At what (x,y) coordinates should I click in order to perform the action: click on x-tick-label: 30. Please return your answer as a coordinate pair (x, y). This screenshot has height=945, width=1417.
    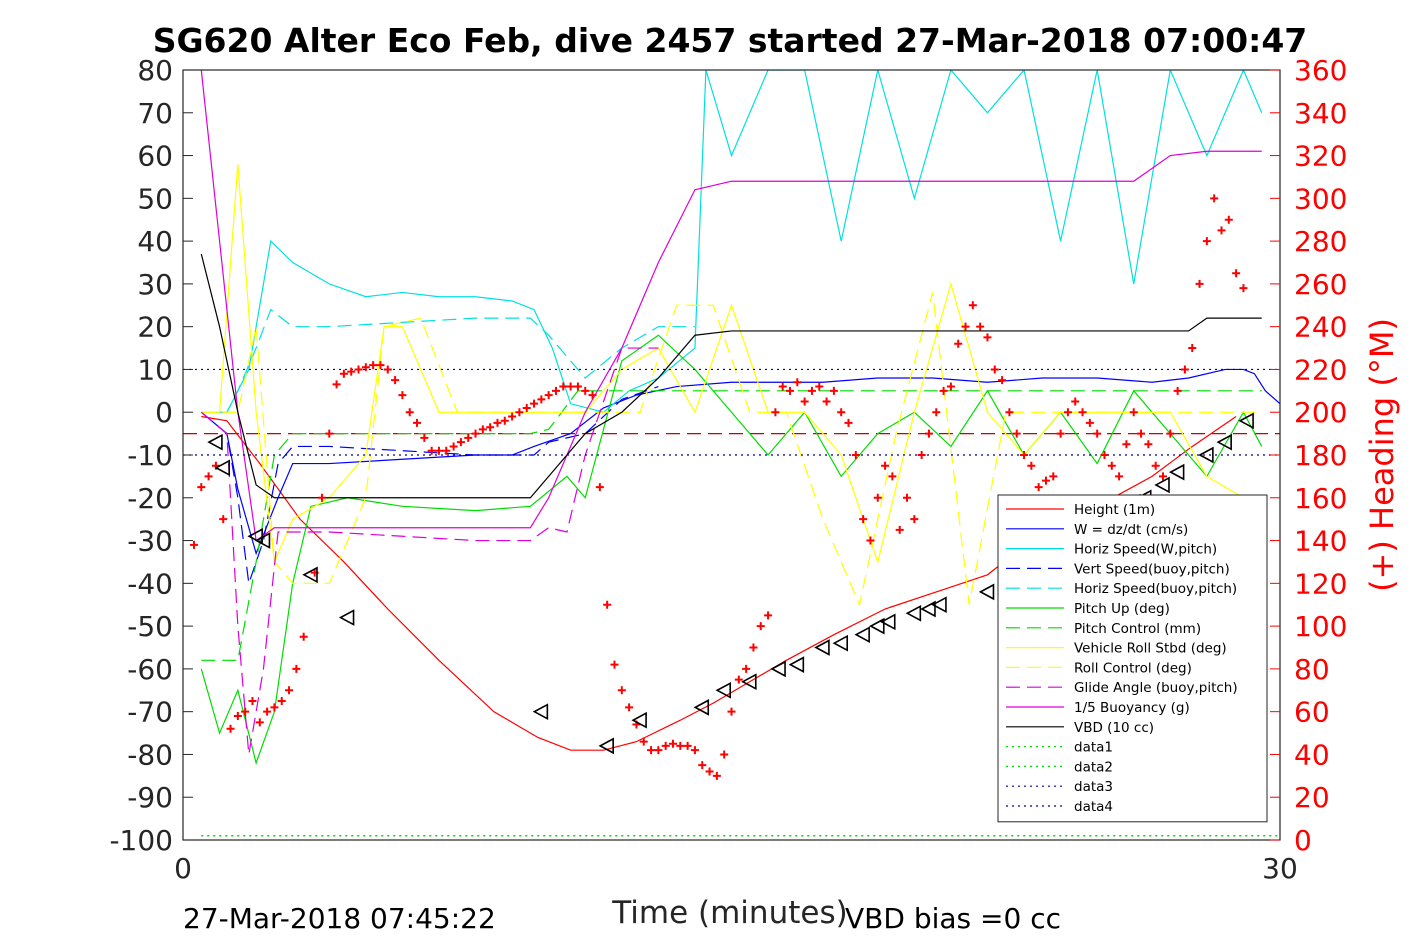
    Looking at the image, I should click on (1280, 868).